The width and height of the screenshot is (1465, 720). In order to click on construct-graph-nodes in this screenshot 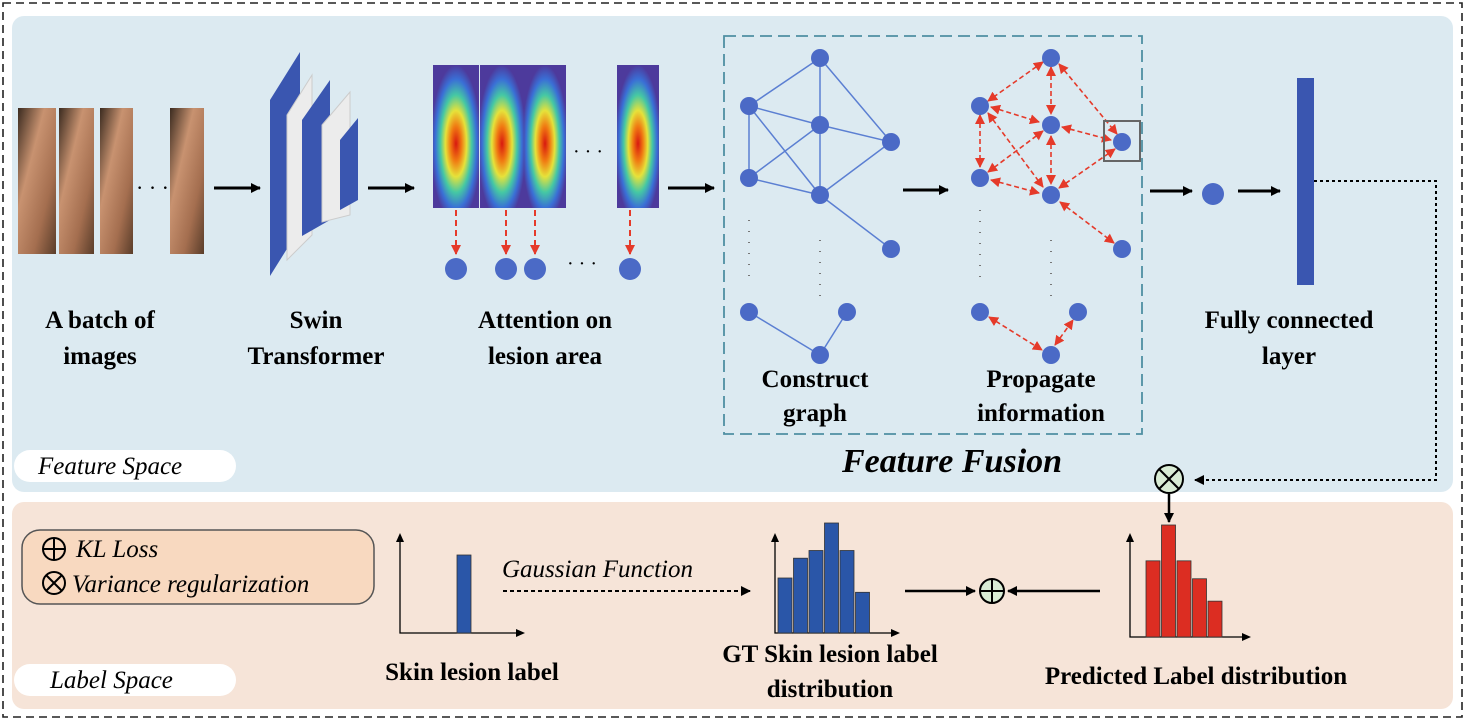, I will do `click(820, 206)`.